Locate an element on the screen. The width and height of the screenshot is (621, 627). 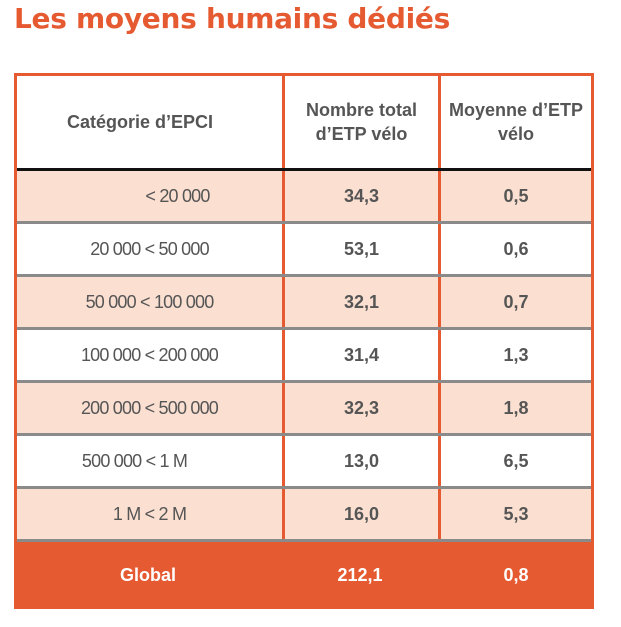
row-average: 0,5 is located at coordinates (514, 196).